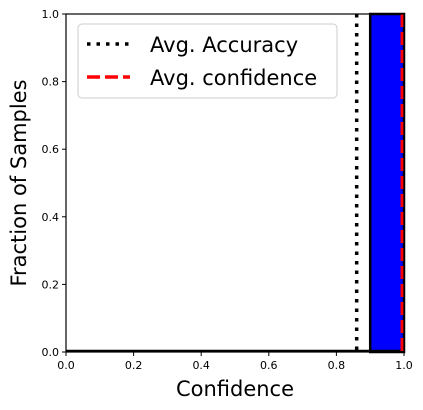 Image resolution: width=423 pixels, height=410 pixels. Describe the element at coordinates (269, 365) in the screenshot. I see `x-tick-label: 0.6` at that location.